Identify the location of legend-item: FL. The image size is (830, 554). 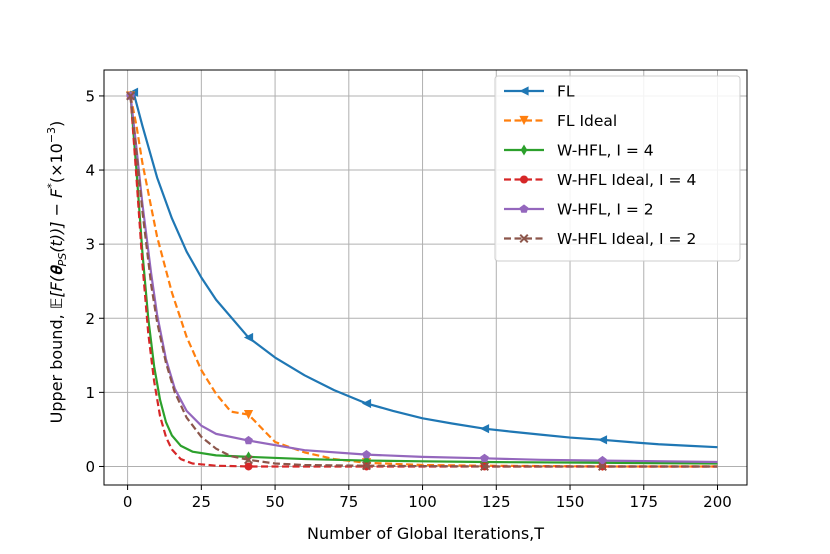
(539, 92).